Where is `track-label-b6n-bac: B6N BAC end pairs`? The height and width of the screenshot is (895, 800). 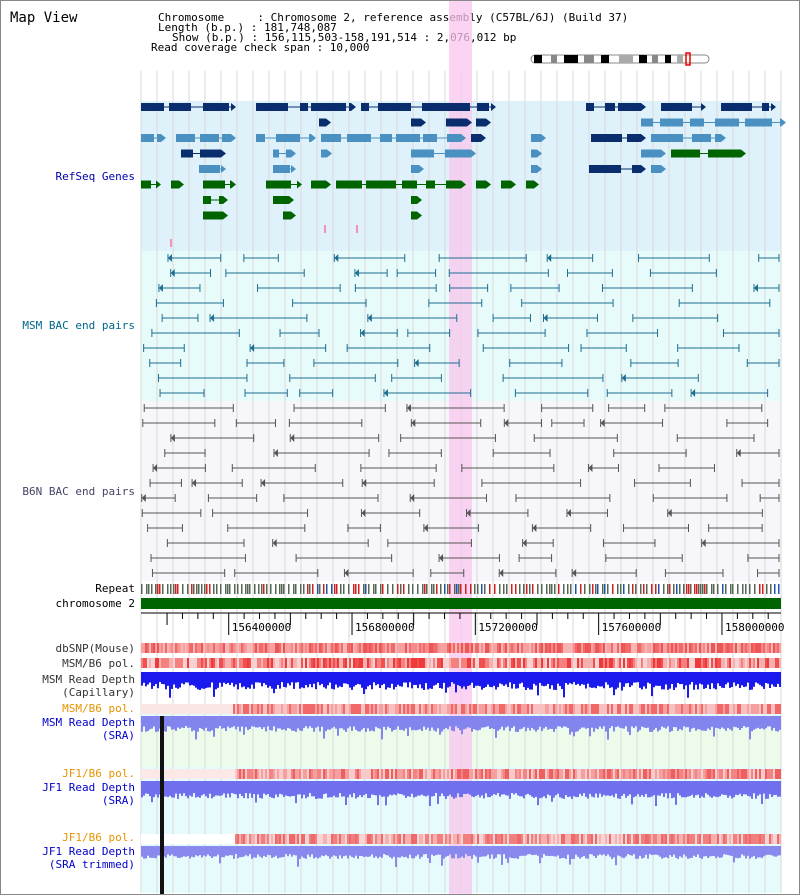
track-label-b6n-bac: B6N BAC end pairs is located at coordinates (78, 491).